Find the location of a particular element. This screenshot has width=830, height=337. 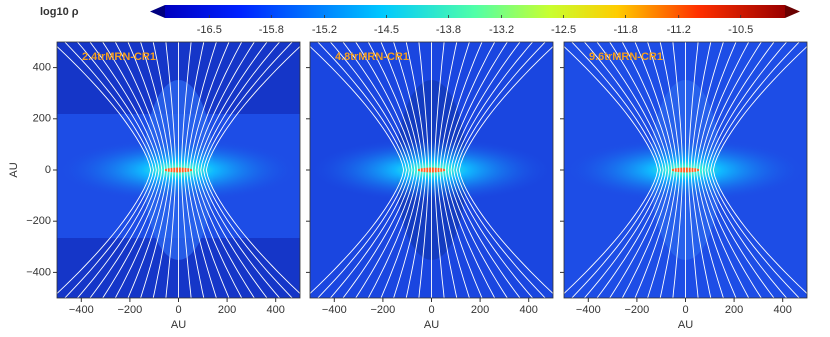

colorbar-tick-label: -13.2 is located at coordinates (501, 30).